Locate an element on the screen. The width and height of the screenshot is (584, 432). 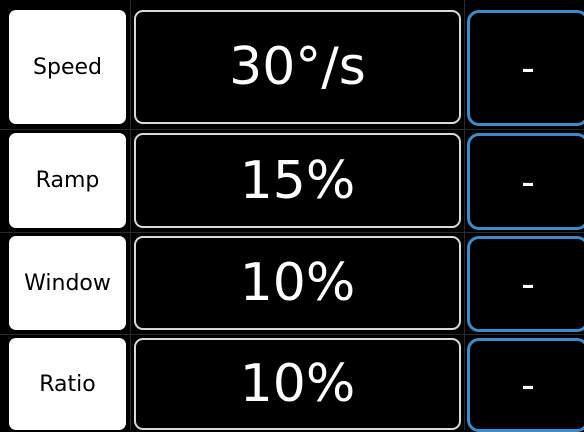
window-decrement-button: - is located at coordinates (525, 284).